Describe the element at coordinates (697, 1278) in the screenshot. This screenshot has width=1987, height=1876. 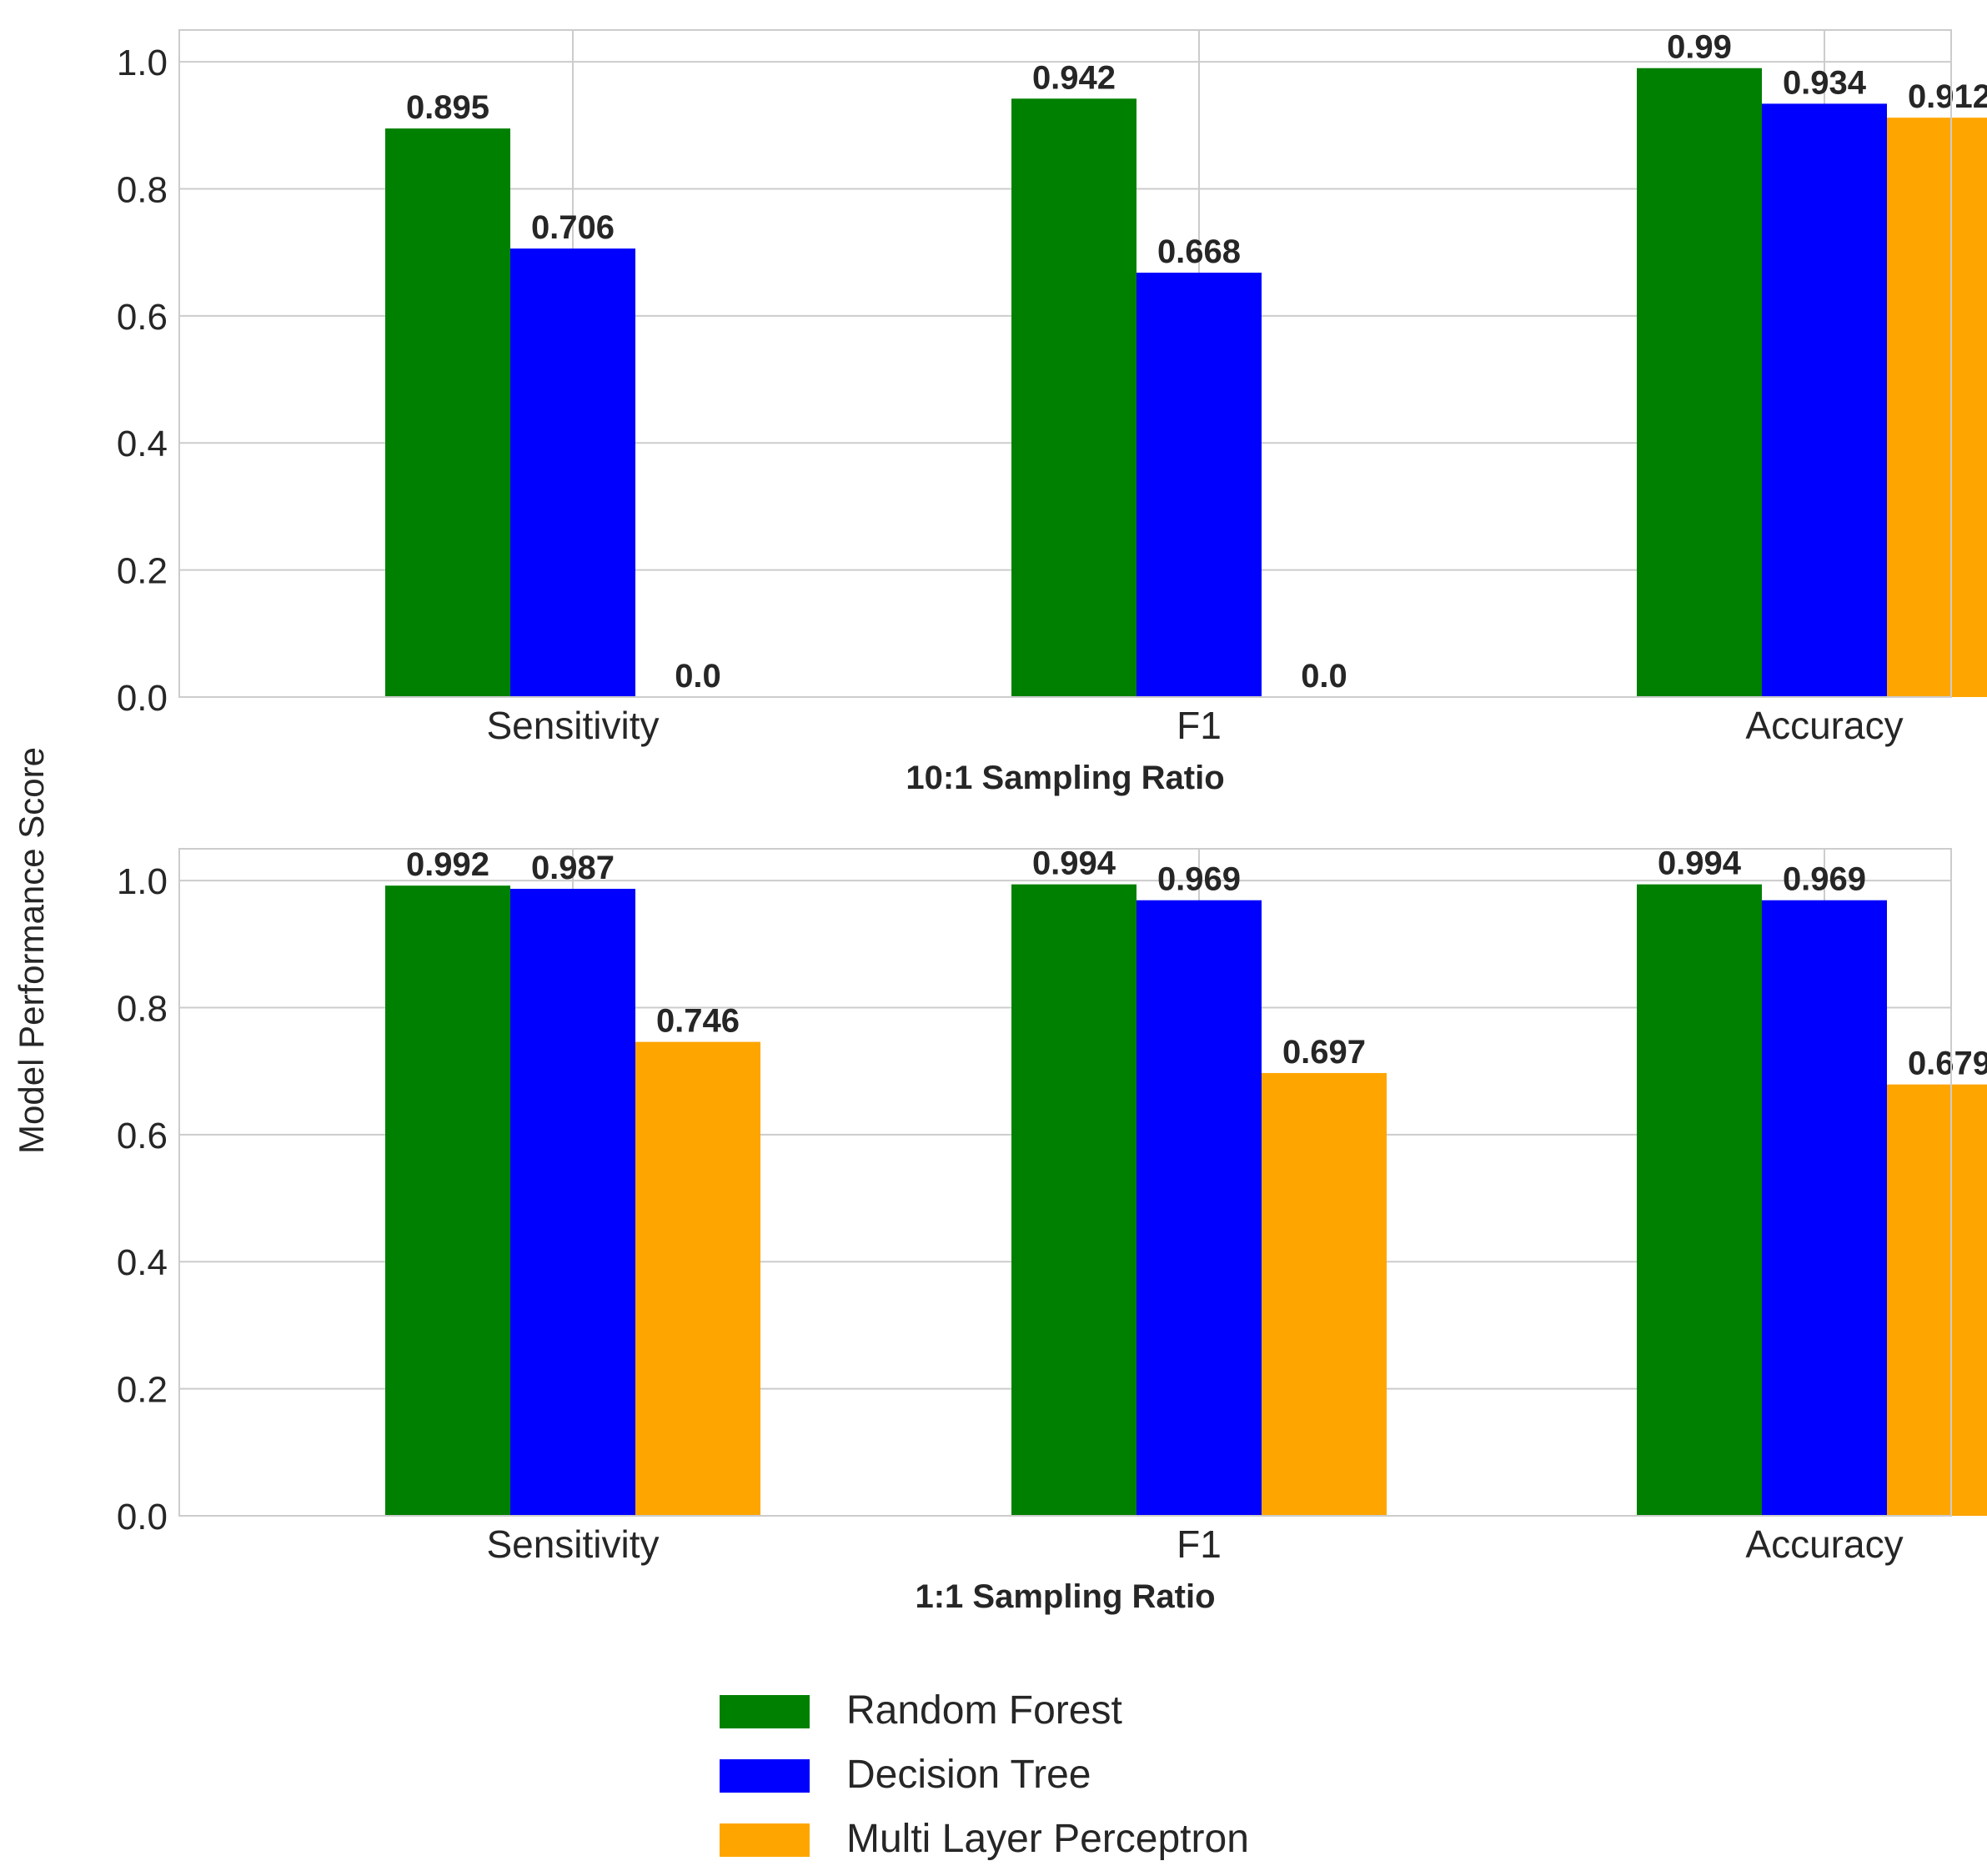
I see `bar-multi-layer-perceptron-sensitivity` at that location.